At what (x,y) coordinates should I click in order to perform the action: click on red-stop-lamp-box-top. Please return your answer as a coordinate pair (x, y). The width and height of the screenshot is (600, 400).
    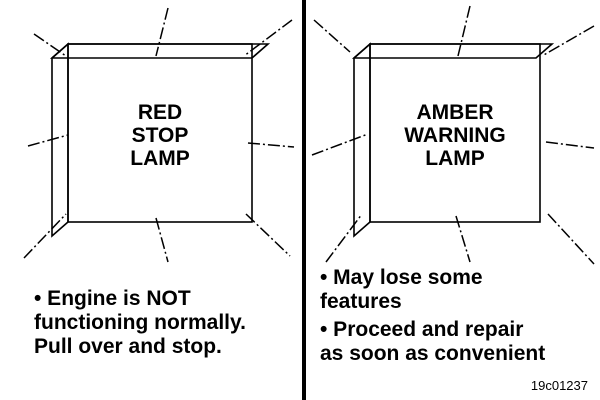
    Looking at the image, I should click on (160, 51).